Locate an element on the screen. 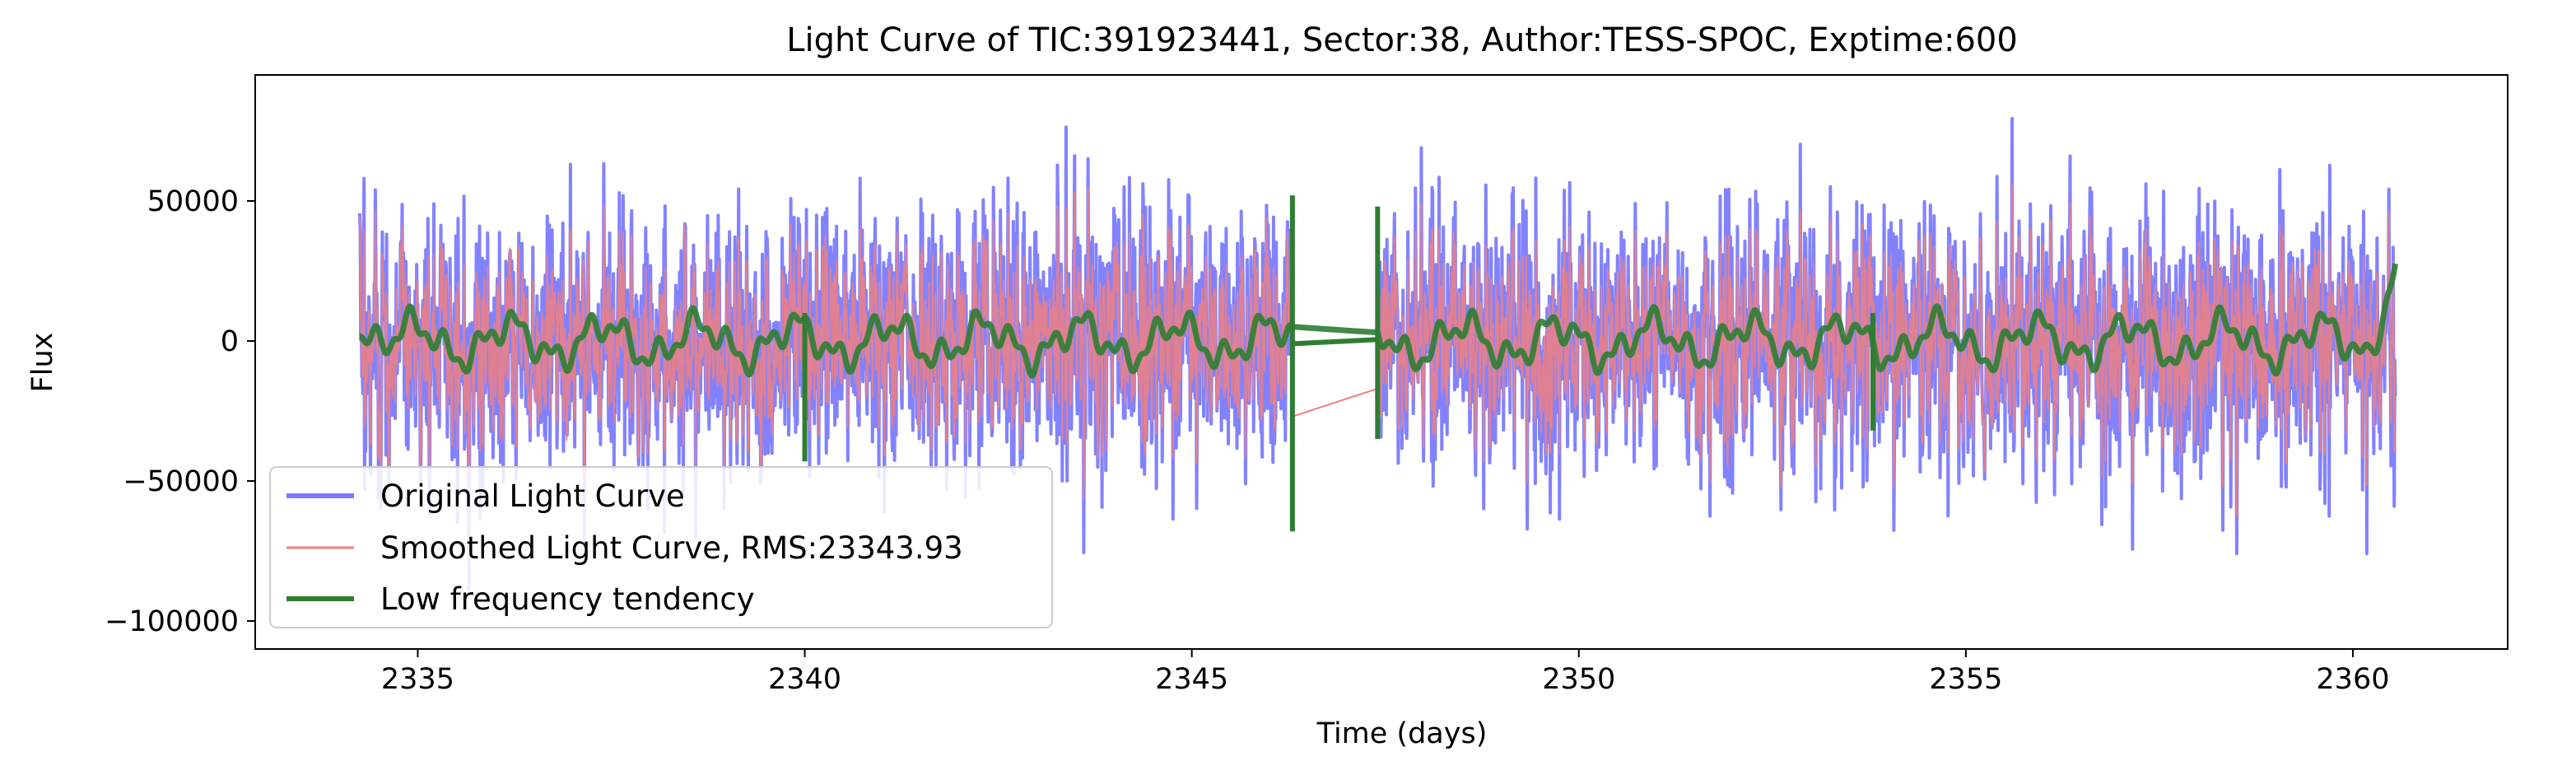 This screenshot has width=2576, height=775. legend-box is located at coordinates (661, 547).